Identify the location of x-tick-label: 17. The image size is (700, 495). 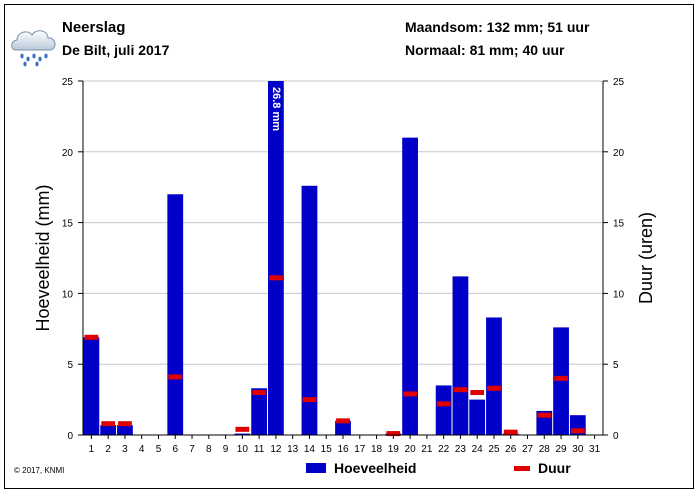
(360, 449).